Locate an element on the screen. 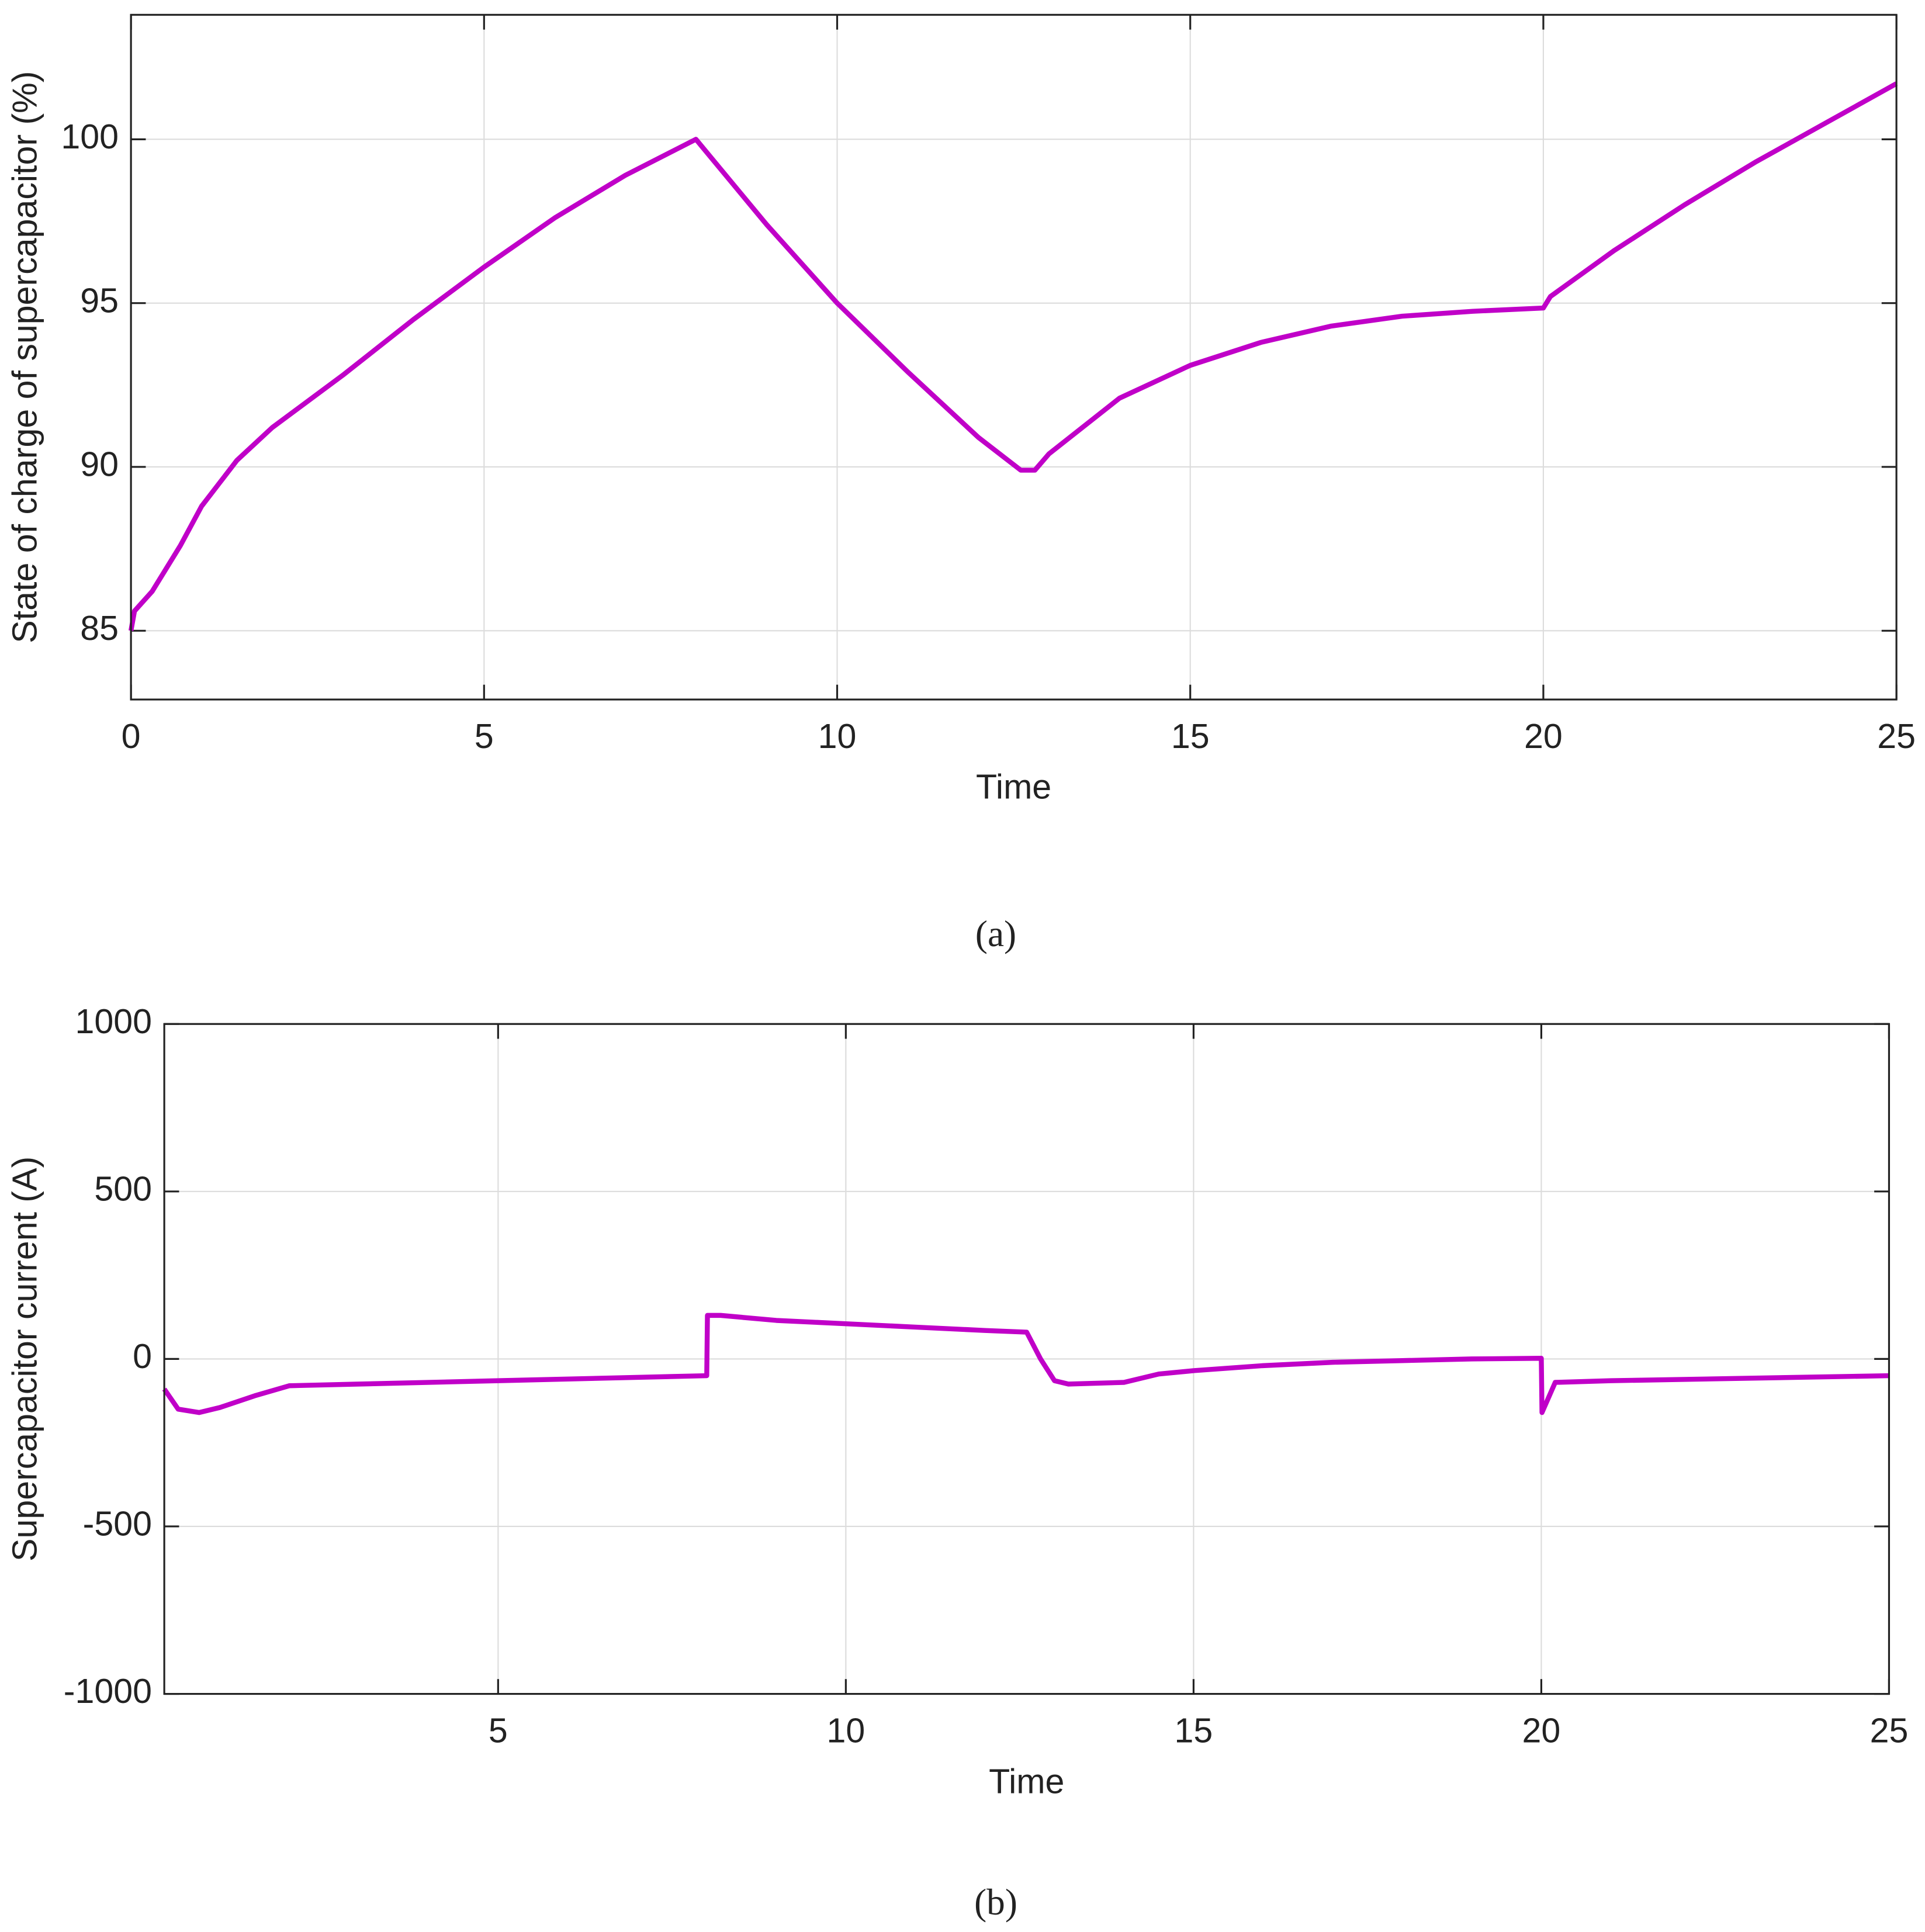 The height and width of the screenshot is (1932, 1925). y-tick-label: -500 is located at coordinates (117, 1523).